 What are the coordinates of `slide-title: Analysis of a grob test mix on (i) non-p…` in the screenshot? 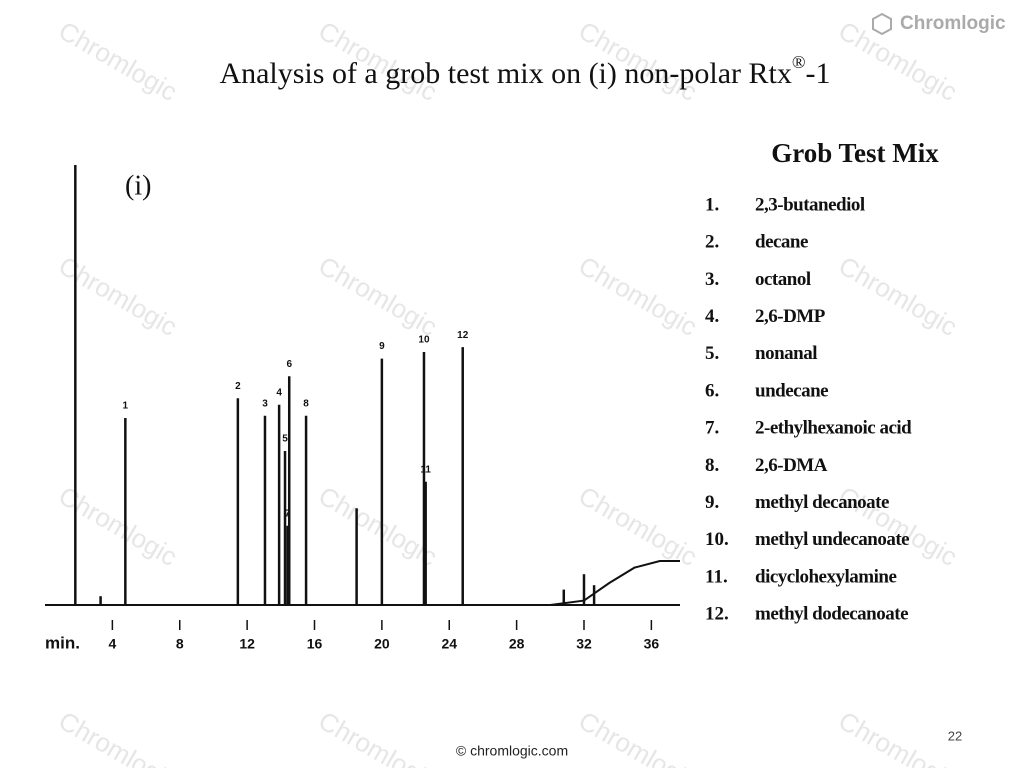 It's located at (524, 71).